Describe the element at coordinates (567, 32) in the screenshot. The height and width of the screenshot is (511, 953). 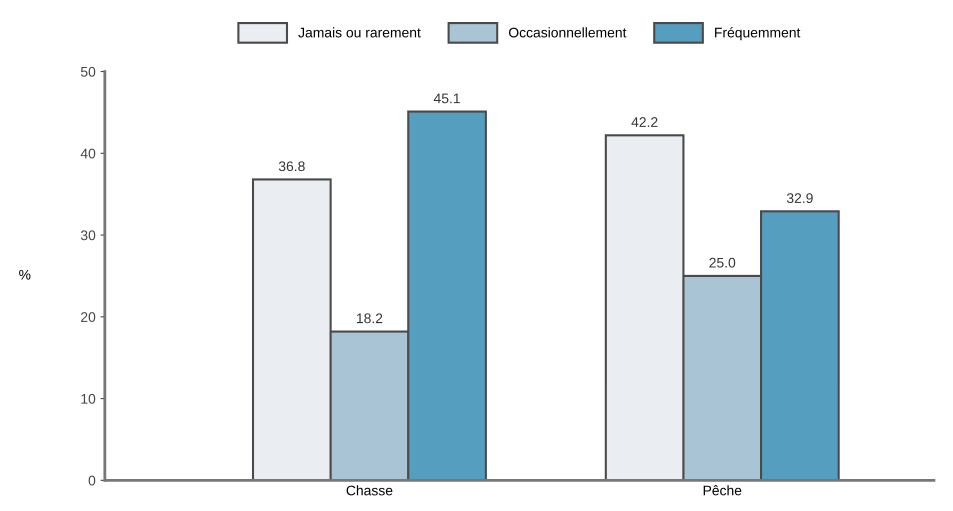
I see `legend-label: Occasionnellement` at that location.